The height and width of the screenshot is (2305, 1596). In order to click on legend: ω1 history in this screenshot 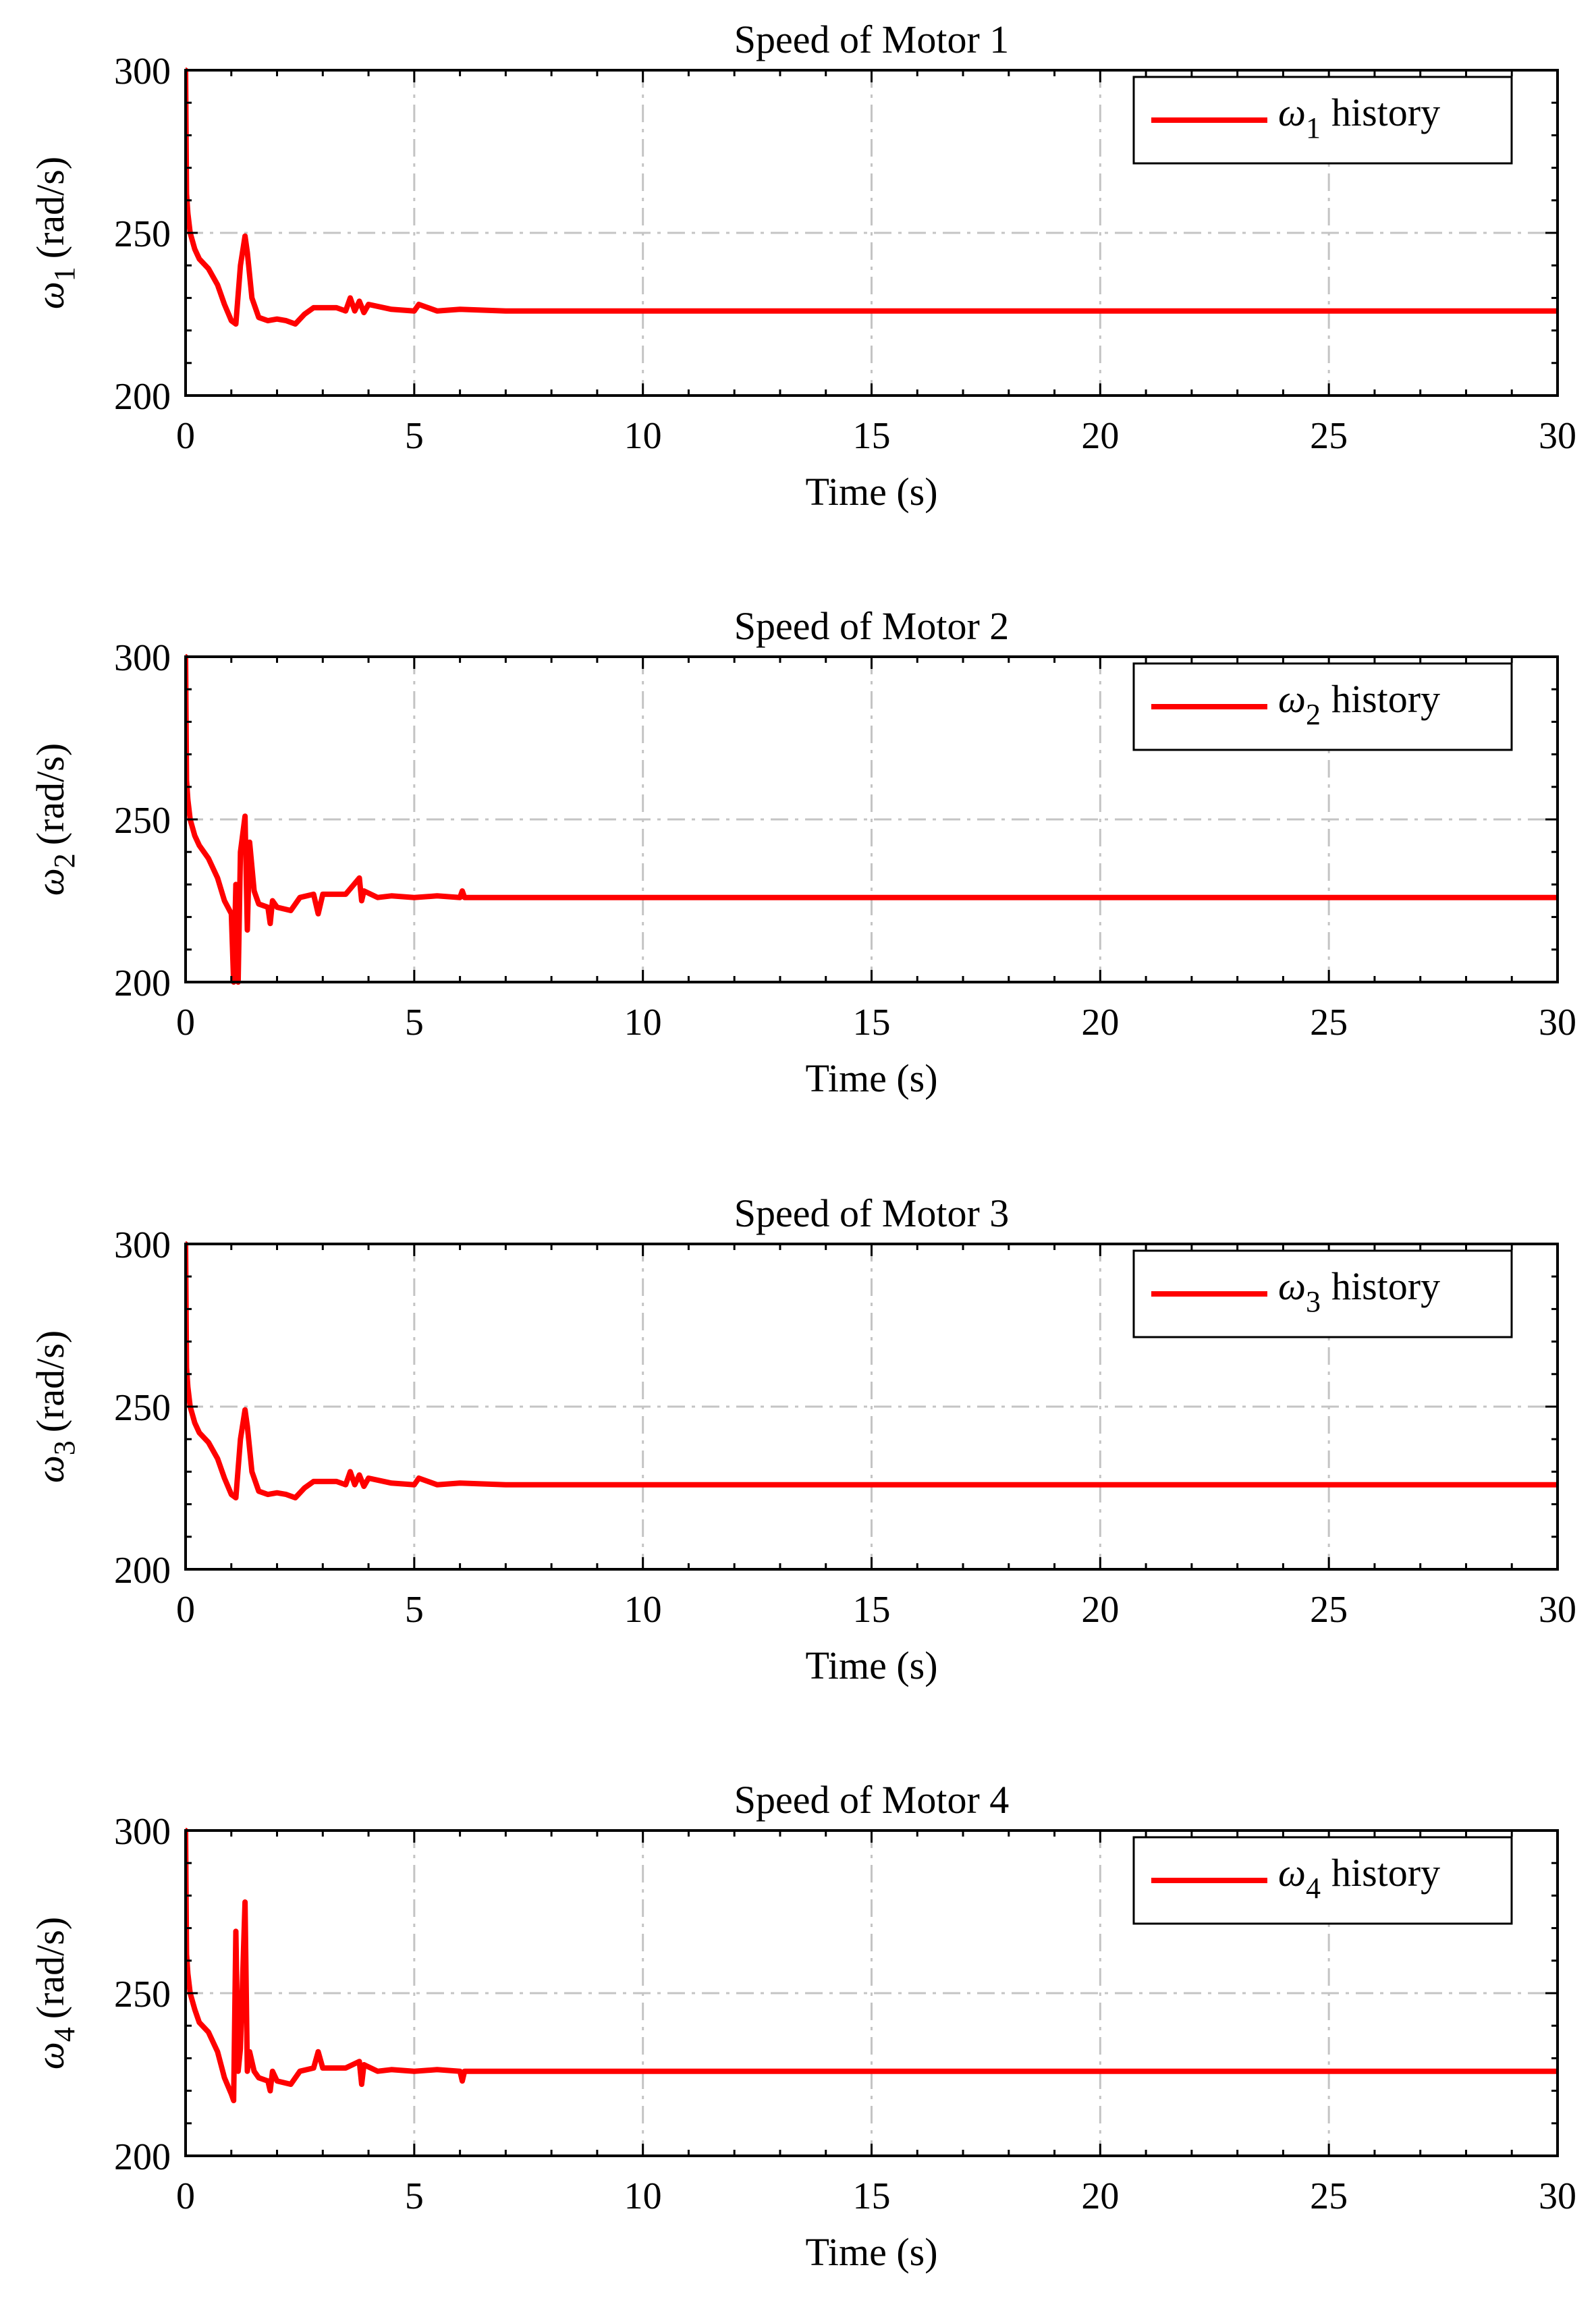, I will do `click(1322, 121)`.